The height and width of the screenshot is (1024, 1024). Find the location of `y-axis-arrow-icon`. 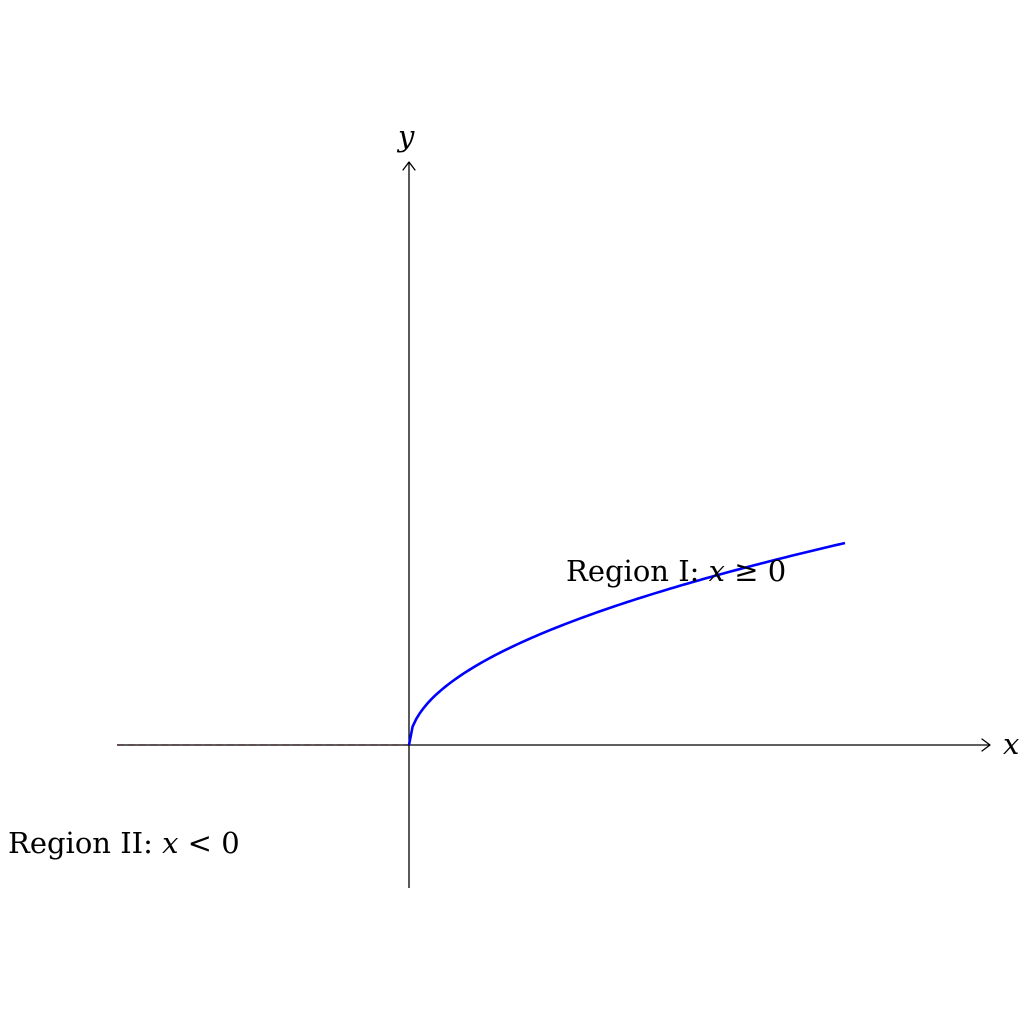

y-axis-arrow-icon is located at coordinates (409, 166).